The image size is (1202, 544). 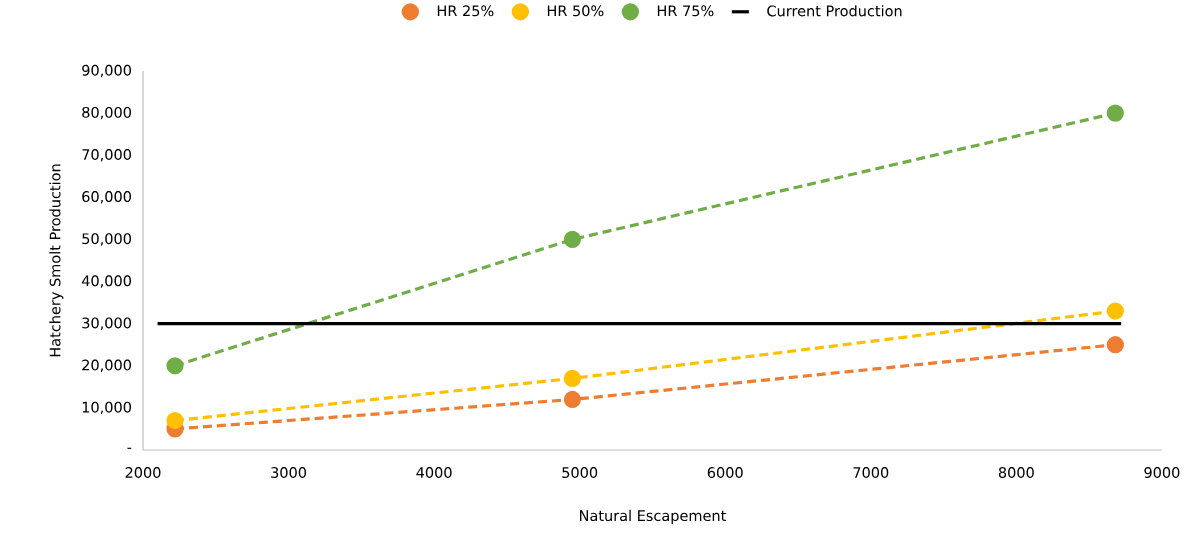 I want to click on y-tick-label: 70,000, so click(x=106, y=155).